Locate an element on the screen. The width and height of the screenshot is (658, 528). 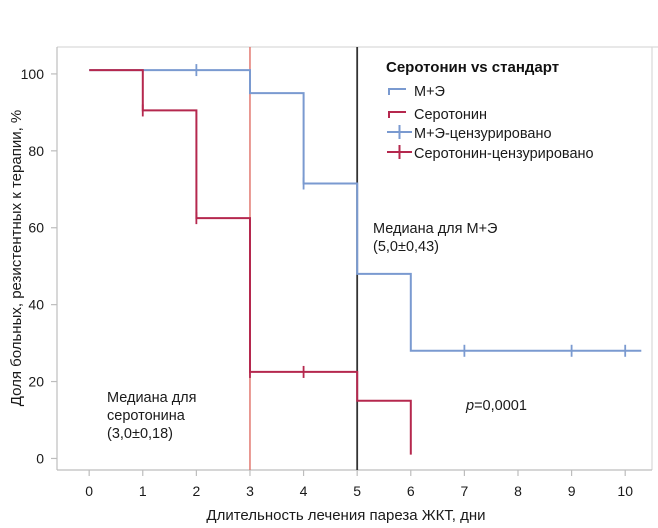
y-tick-label: 60 is located at coordinates (36, 228).